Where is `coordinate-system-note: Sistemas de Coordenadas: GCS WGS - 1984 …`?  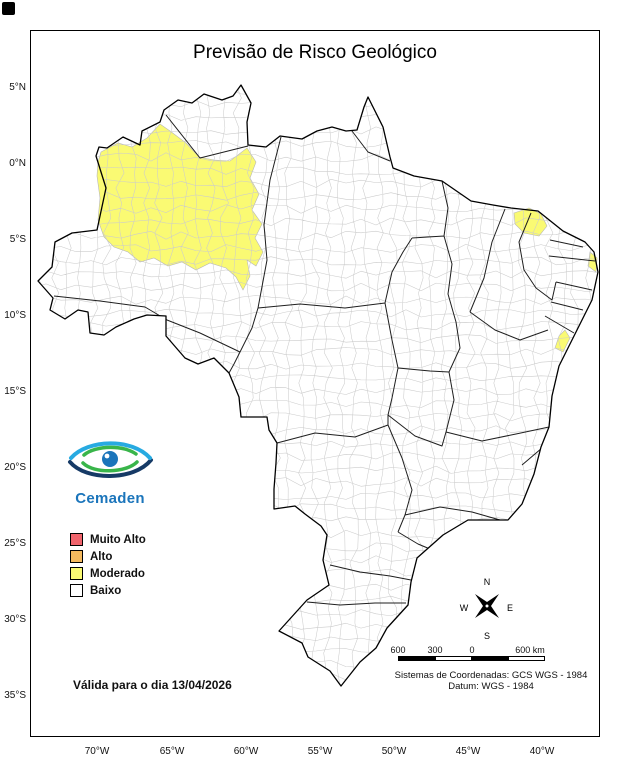
coordinate-system-note: Sistemas de Coordenadas: GCS WGS - 1984 … is located at coordinates (491, 681).